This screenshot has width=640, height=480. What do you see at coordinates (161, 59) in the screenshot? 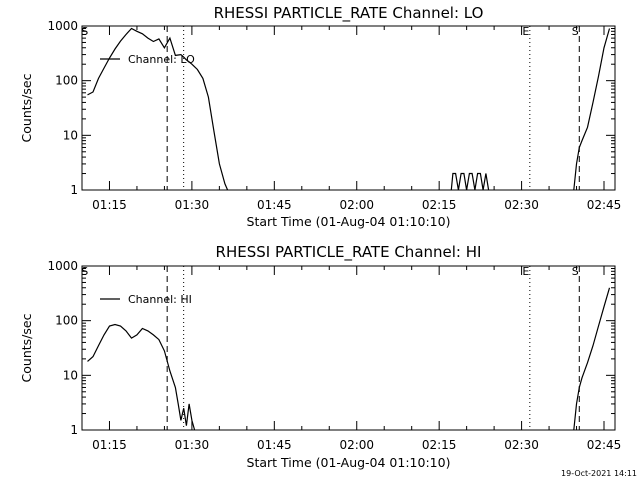
I see `legend-label: Channel: LO` at bounding box center [161, 59].